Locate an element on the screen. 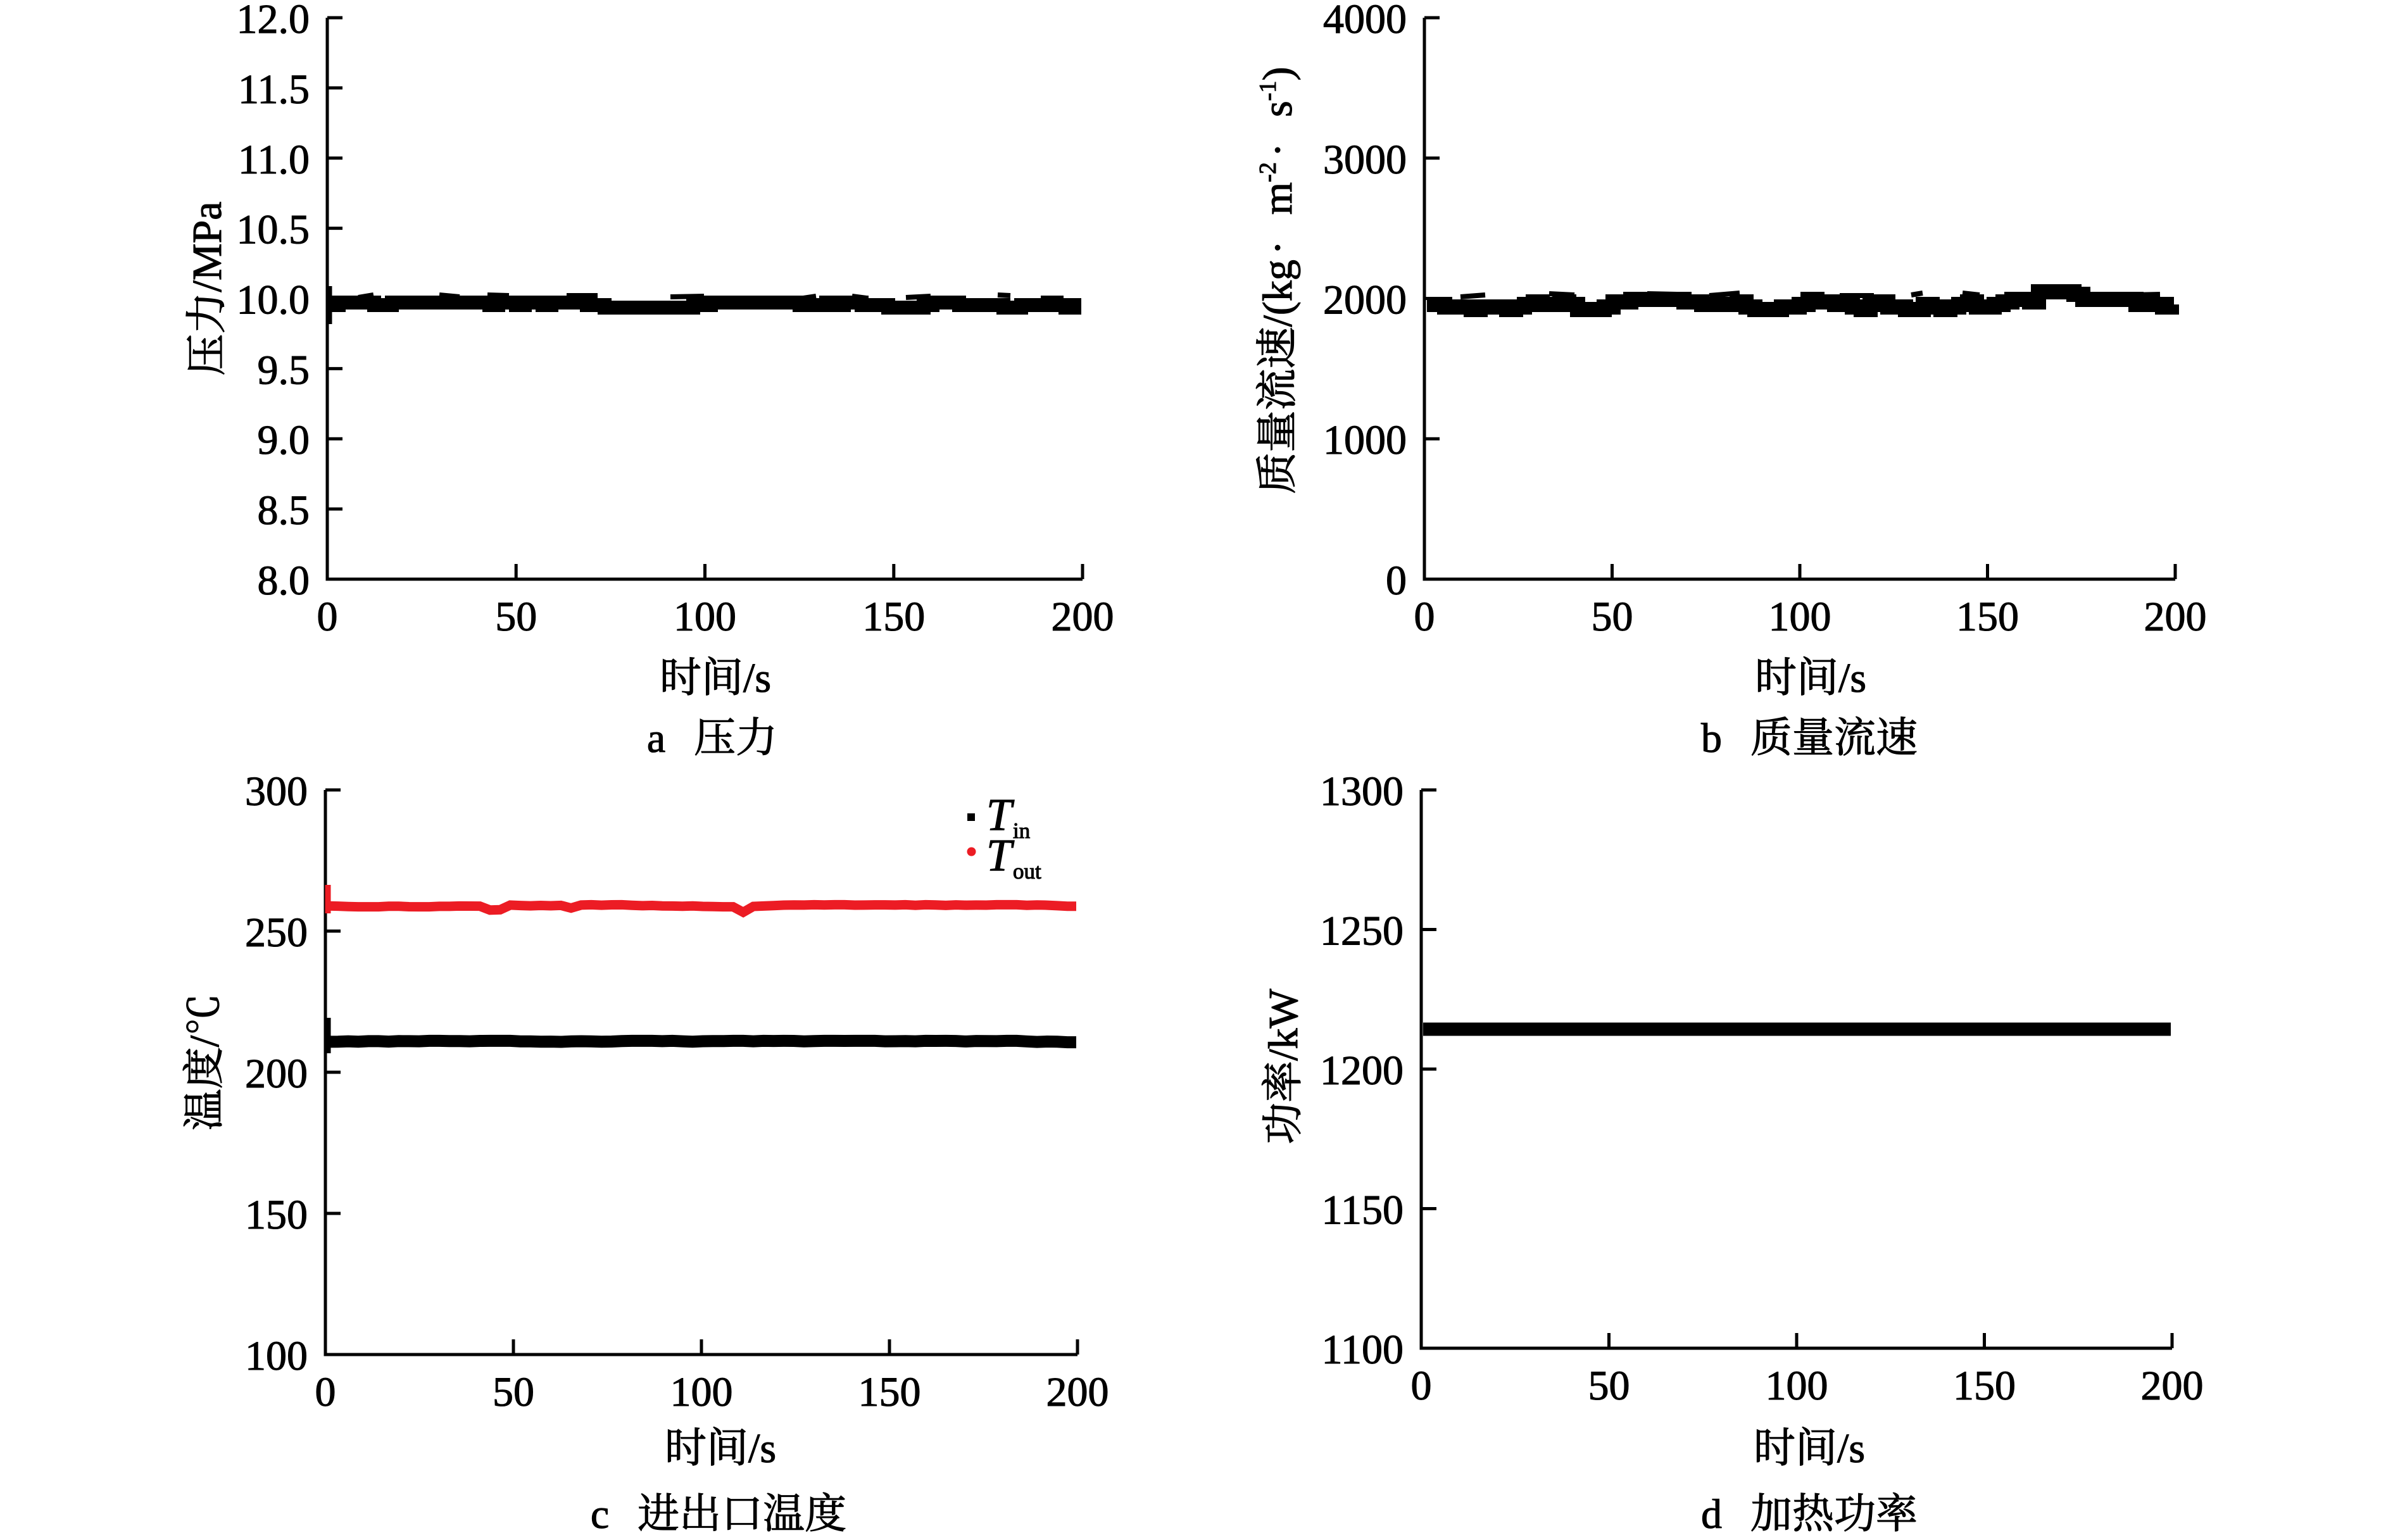  svg-text: in is located at coordinates (1022, 830).